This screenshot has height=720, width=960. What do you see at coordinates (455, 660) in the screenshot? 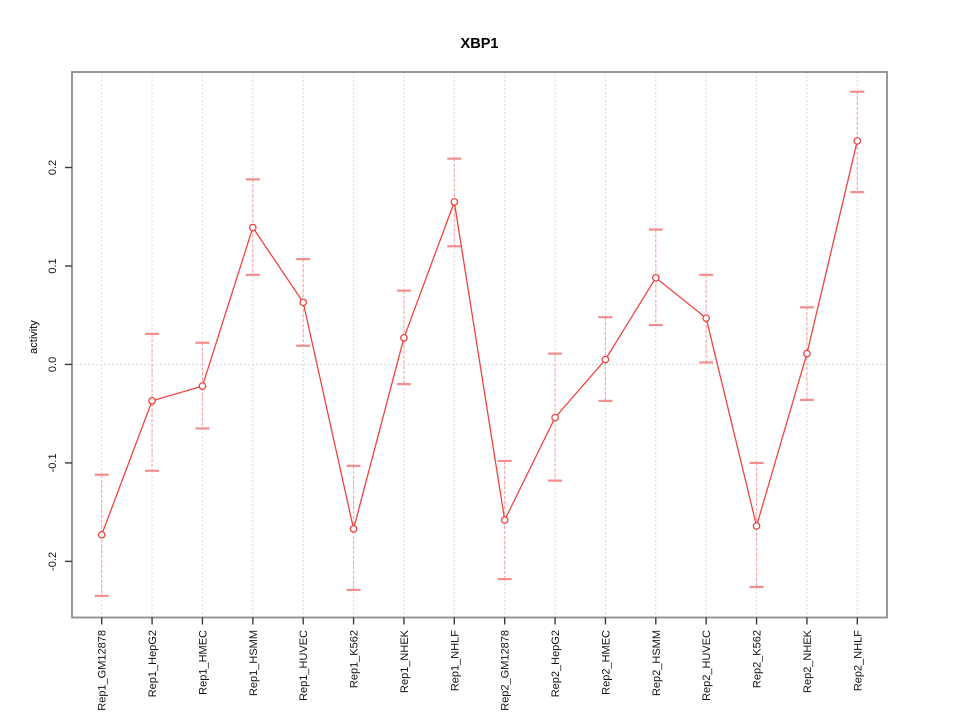
I see `x-tick-label: Rep1_NHLF` at bounding box center [455, 660].